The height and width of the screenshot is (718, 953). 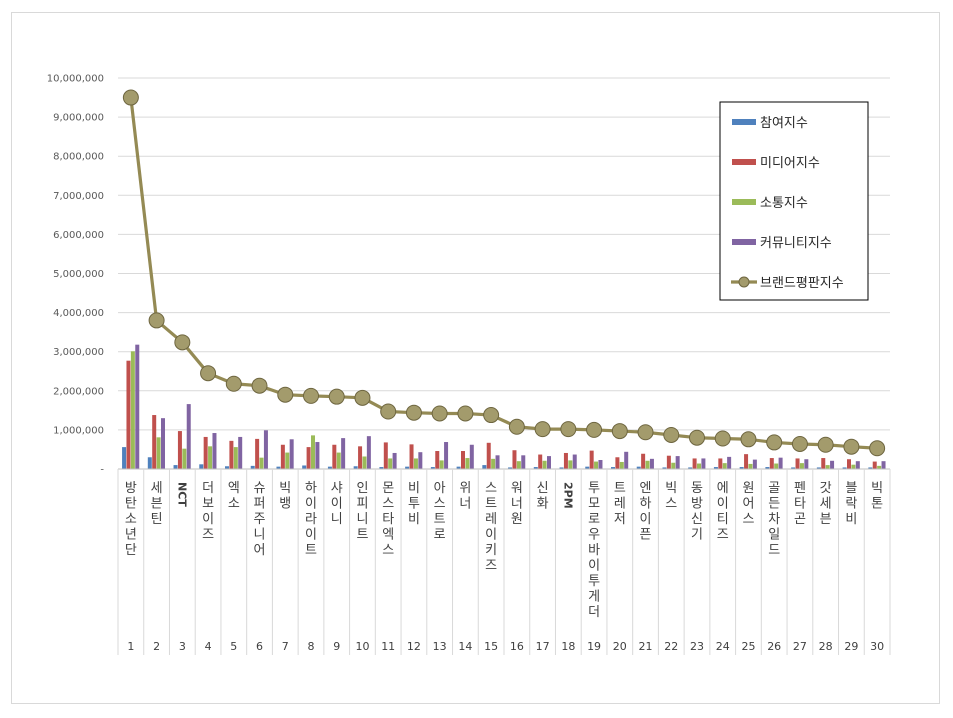 What do you see at coordinates (78, 352) in the screenshot?
I see `y-tick-label: 3,000,000` at bounding box center [78, 352].